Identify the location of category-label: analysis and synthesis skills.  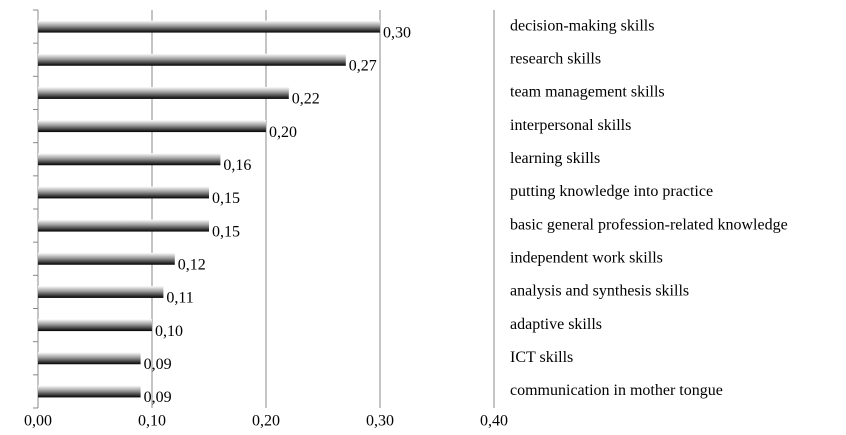
(599, 291).